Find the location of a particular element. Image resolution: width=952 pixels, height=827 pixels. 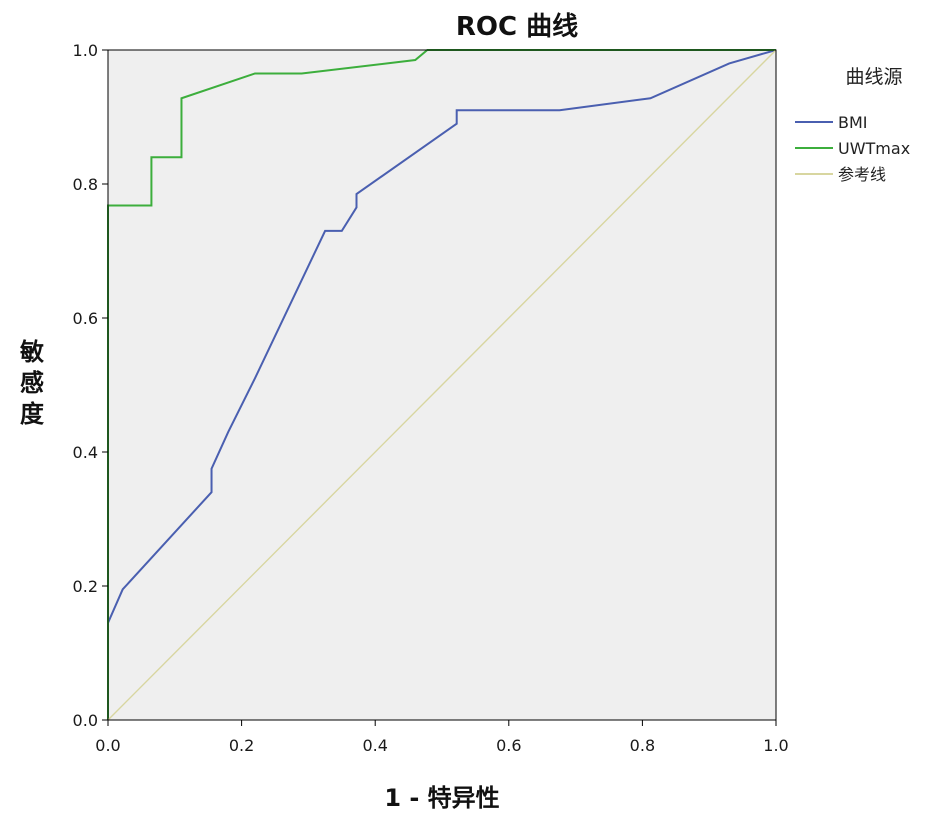

x-tick-label: 0.4 is located at coordinates (374, 745).